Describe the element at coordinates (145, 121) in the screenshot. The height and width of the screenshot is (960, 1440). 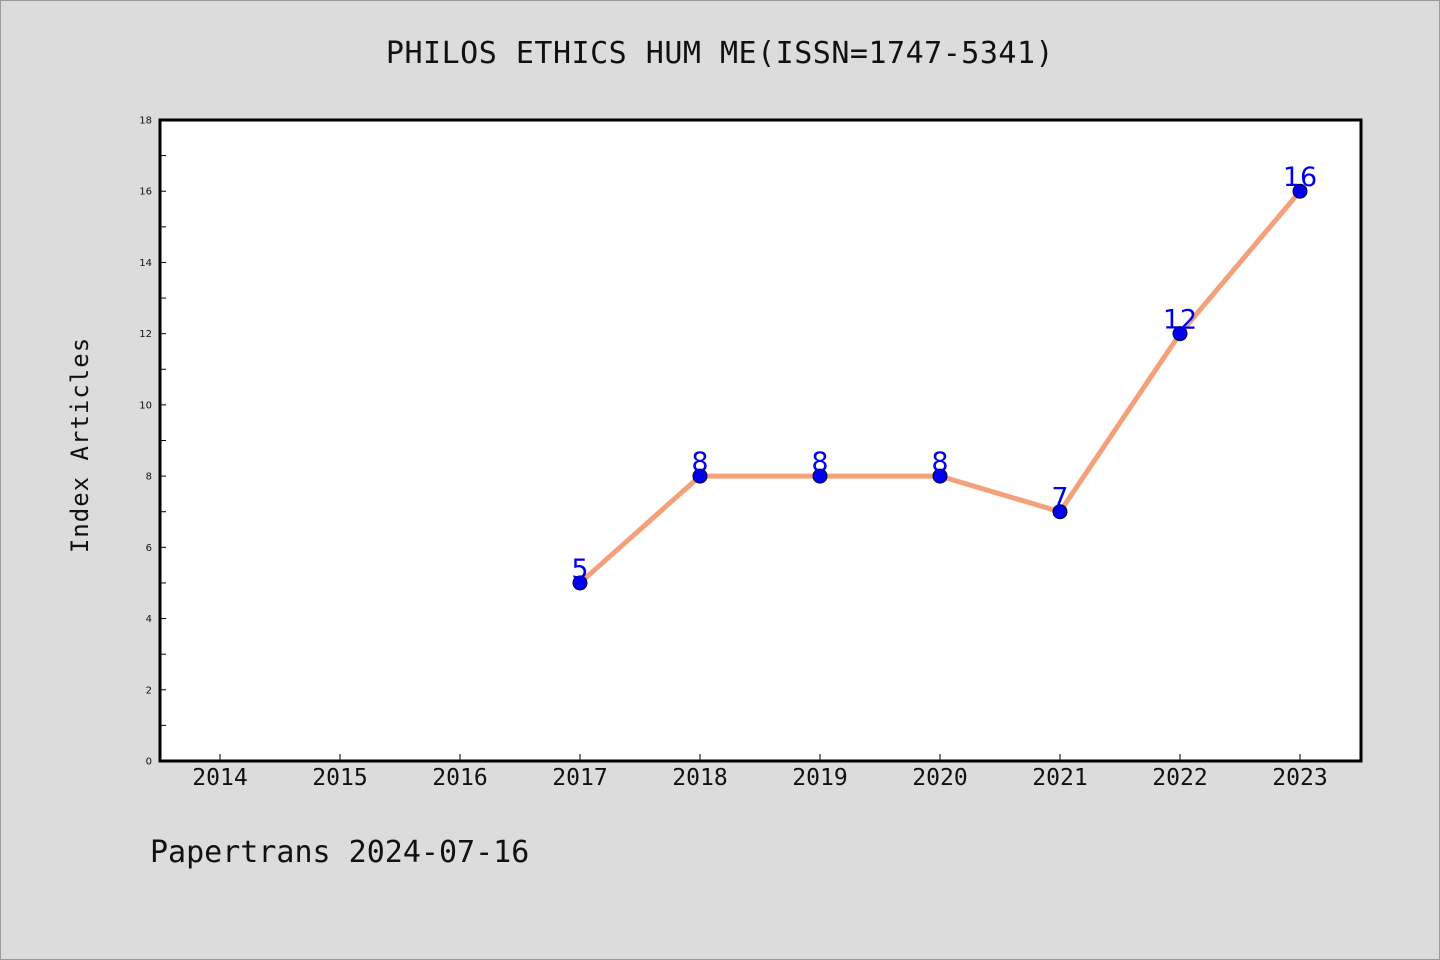
I see `y-tick-label: 18` at that location.